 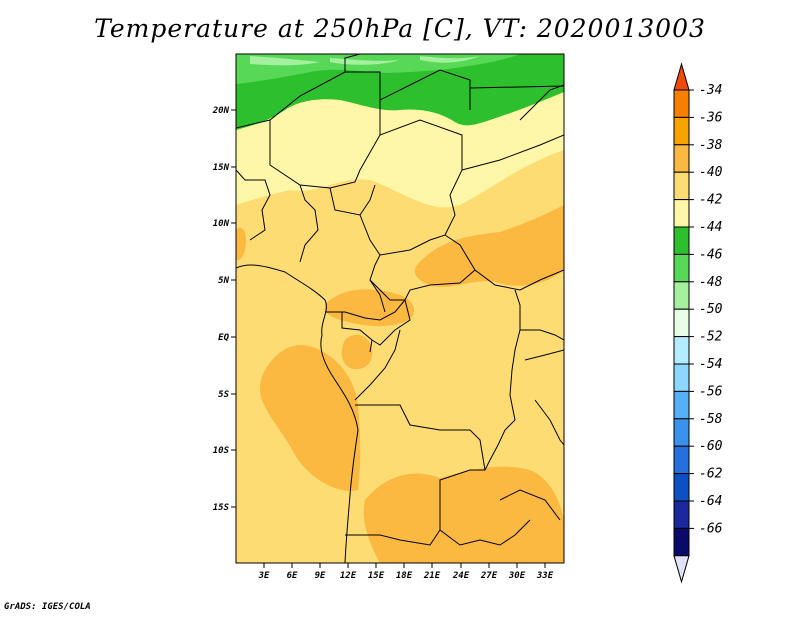 What do you see at coordinates (369, 308) in the screenshot?
I see `field-orange-centre` at bounding box center [369, 308].